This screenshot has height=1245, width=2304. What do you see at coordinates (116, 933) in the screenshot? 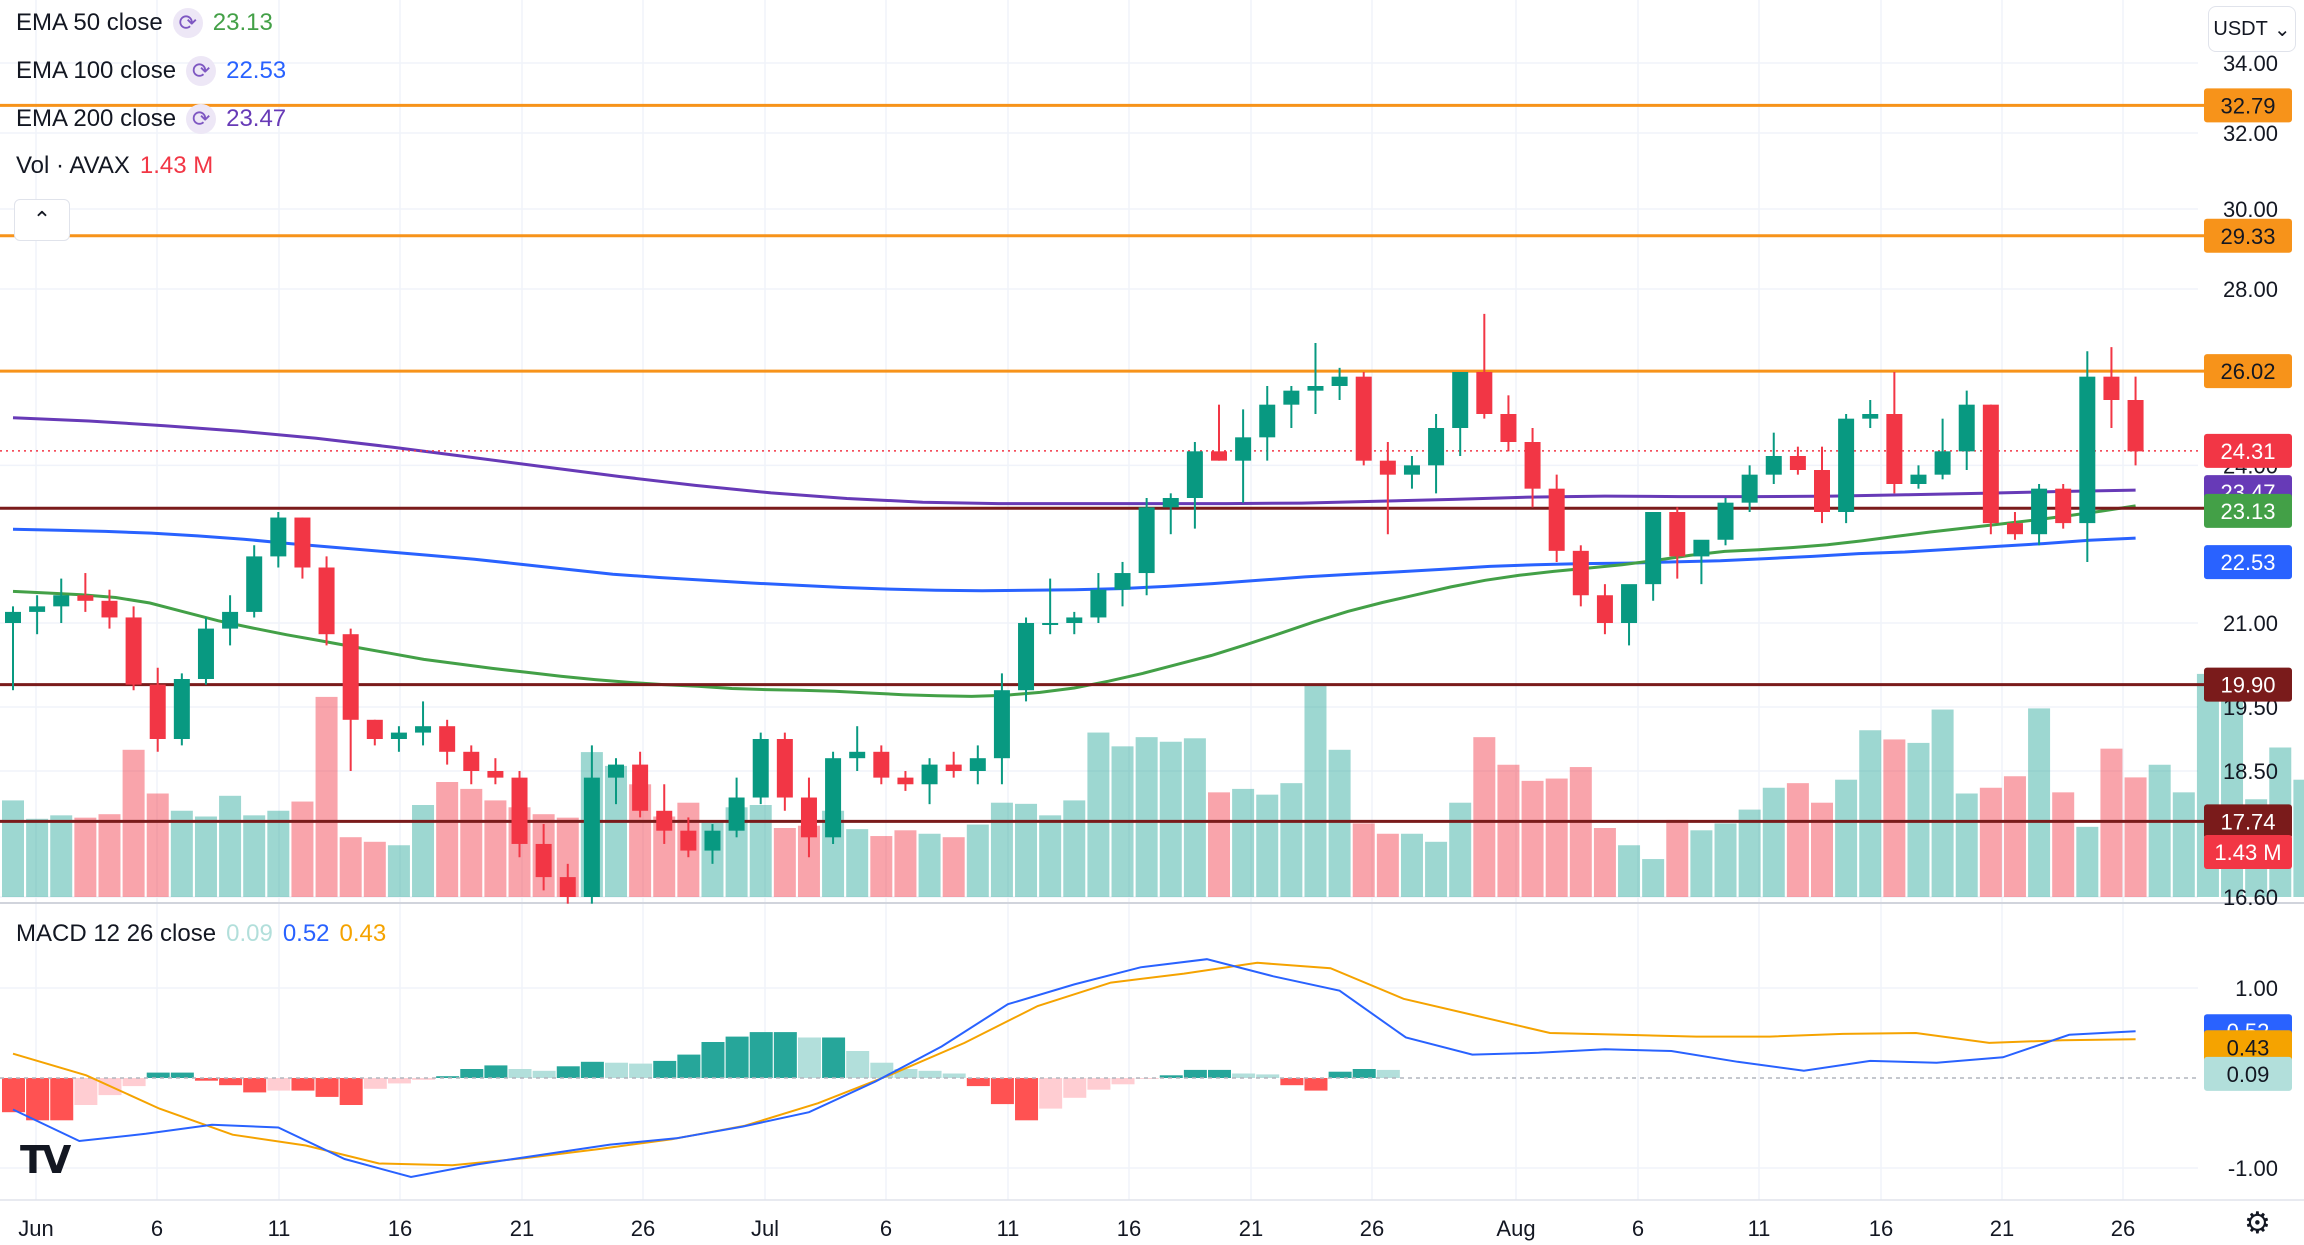
I see `macd-label: MACD 12 26 close` at bounding box center [116, 933].